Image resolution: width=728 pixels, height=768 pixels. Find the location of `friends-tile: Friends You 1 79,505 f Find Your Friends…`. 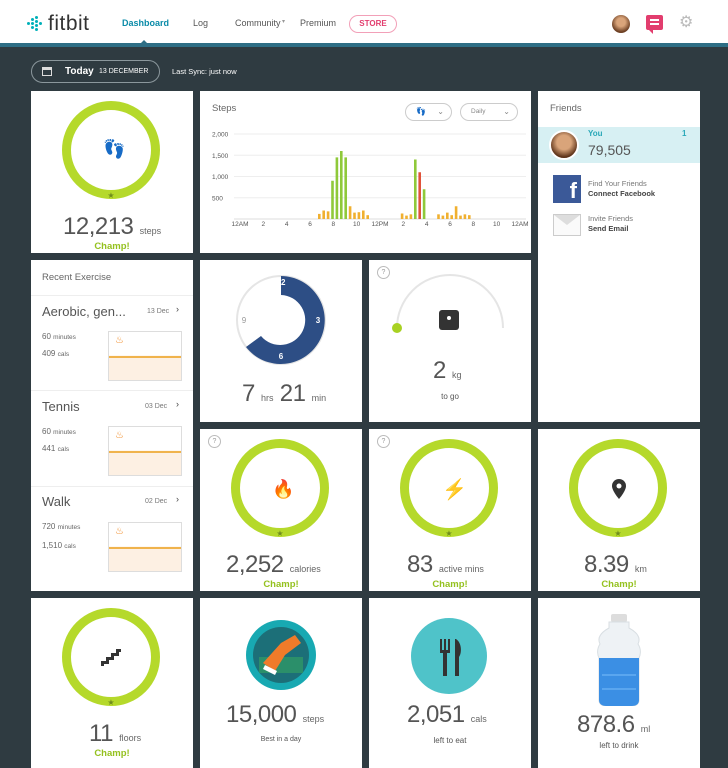

friends-tile: Friends You 1 79,505 f Find Your Friends… is located at coordinates (619, 256).